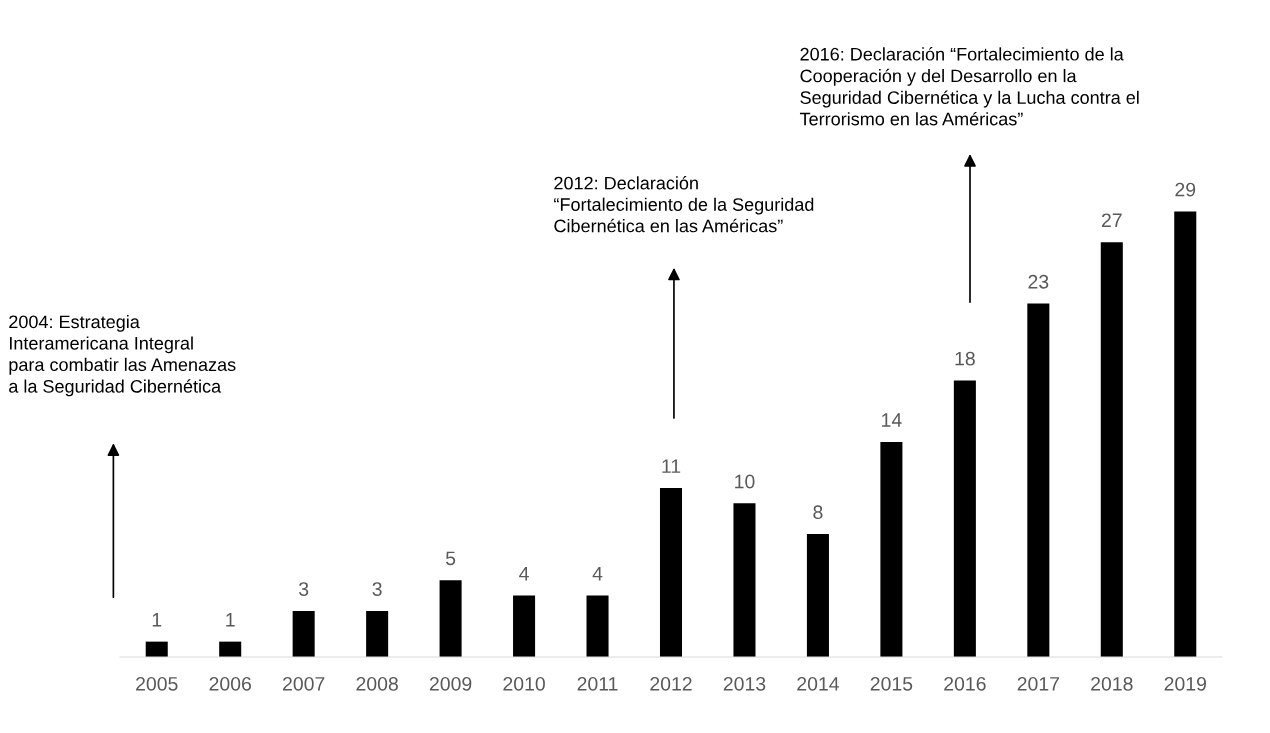  What do you see at coordinates (818, 512) in the screenshot?
I see `data-label: 8` at bounding box center [818, 512].